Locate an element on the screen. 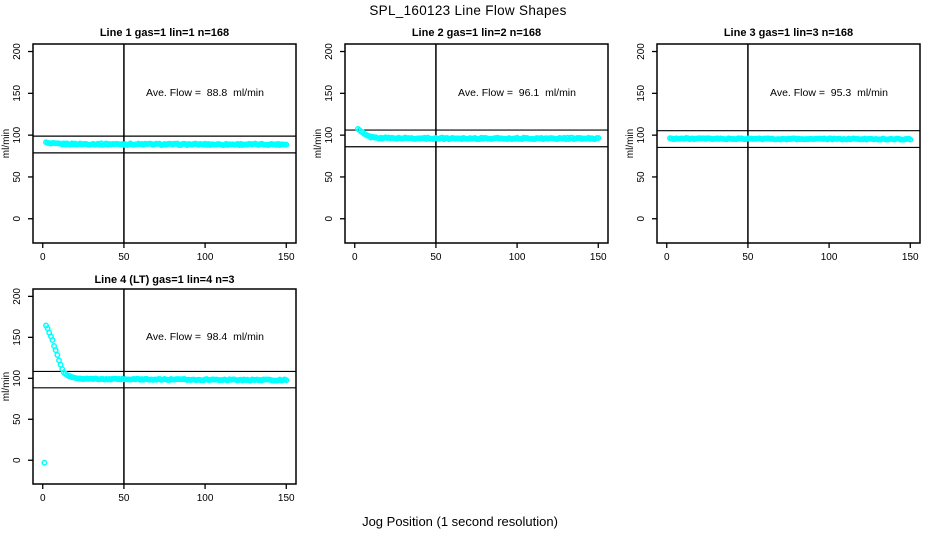 Image resolution: width=936 pixels, height=540 pixels. panel-2-ave-flow-annotation: Ave. Flow = 96.1 ml/min is located at coordinates (517, 93).